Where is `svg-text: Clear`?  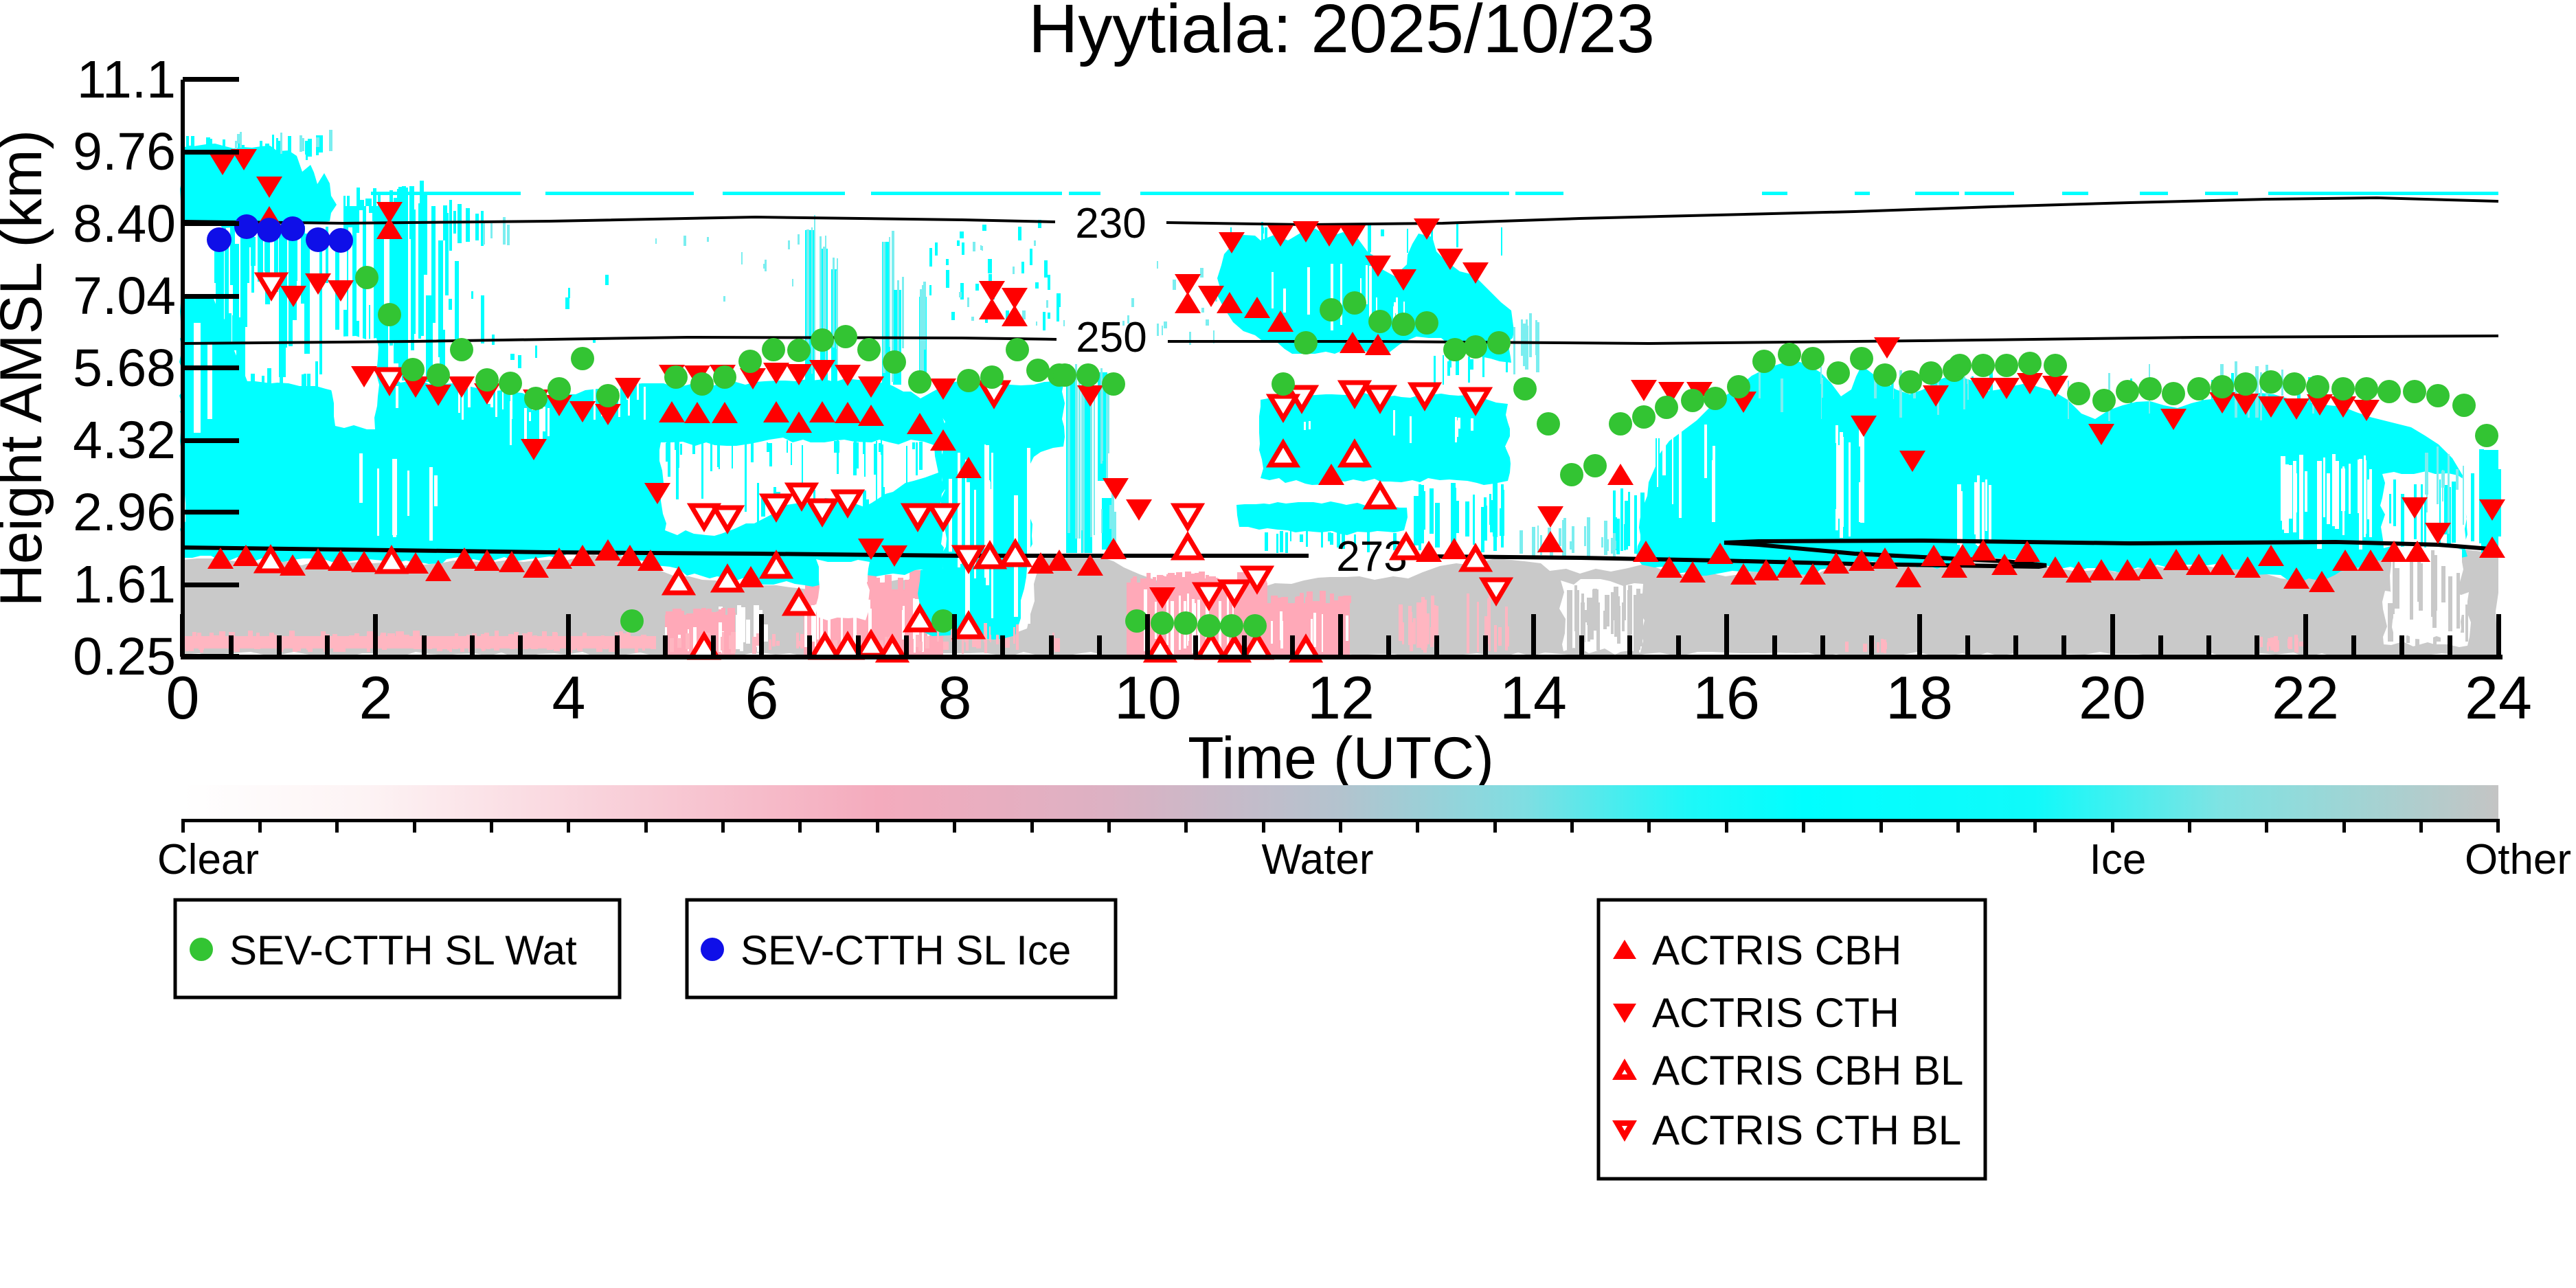 svg-text: Clear is located at coordinates (208, 859).